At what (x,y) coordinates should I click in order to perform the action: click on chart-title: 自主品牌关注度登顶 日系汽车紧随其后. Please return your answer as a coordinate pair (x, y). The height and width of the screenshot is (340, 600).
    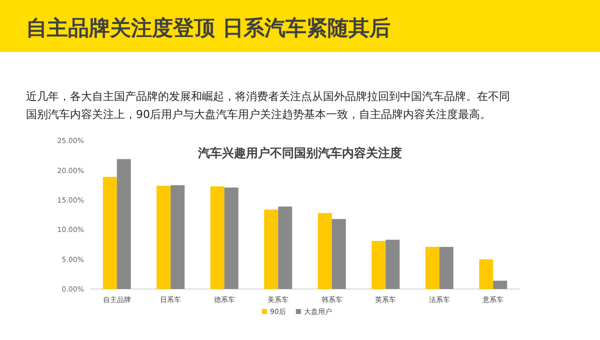
    Looking at the image, I should click on (208, 28).